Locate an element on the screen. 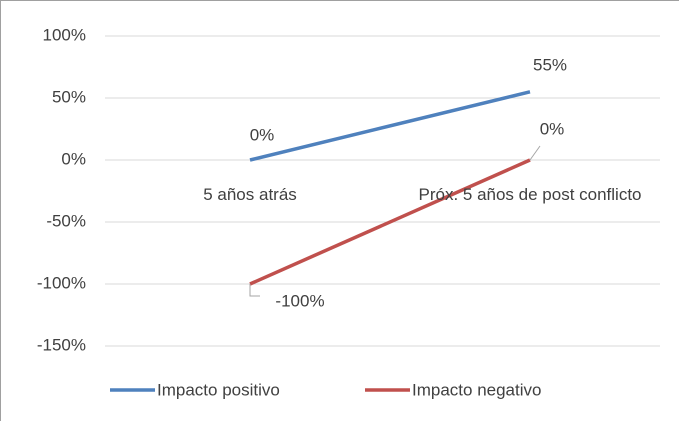  y-tick-label: 100% is located at coordinates (64, 34).